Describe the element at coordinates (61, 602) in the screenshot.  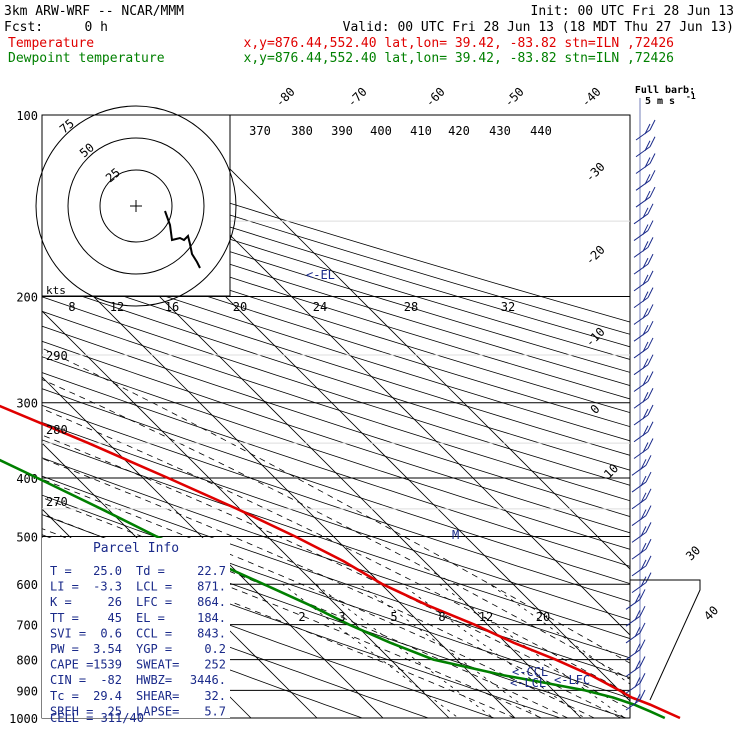
I see `parcel-row-cell: K =` at that location.